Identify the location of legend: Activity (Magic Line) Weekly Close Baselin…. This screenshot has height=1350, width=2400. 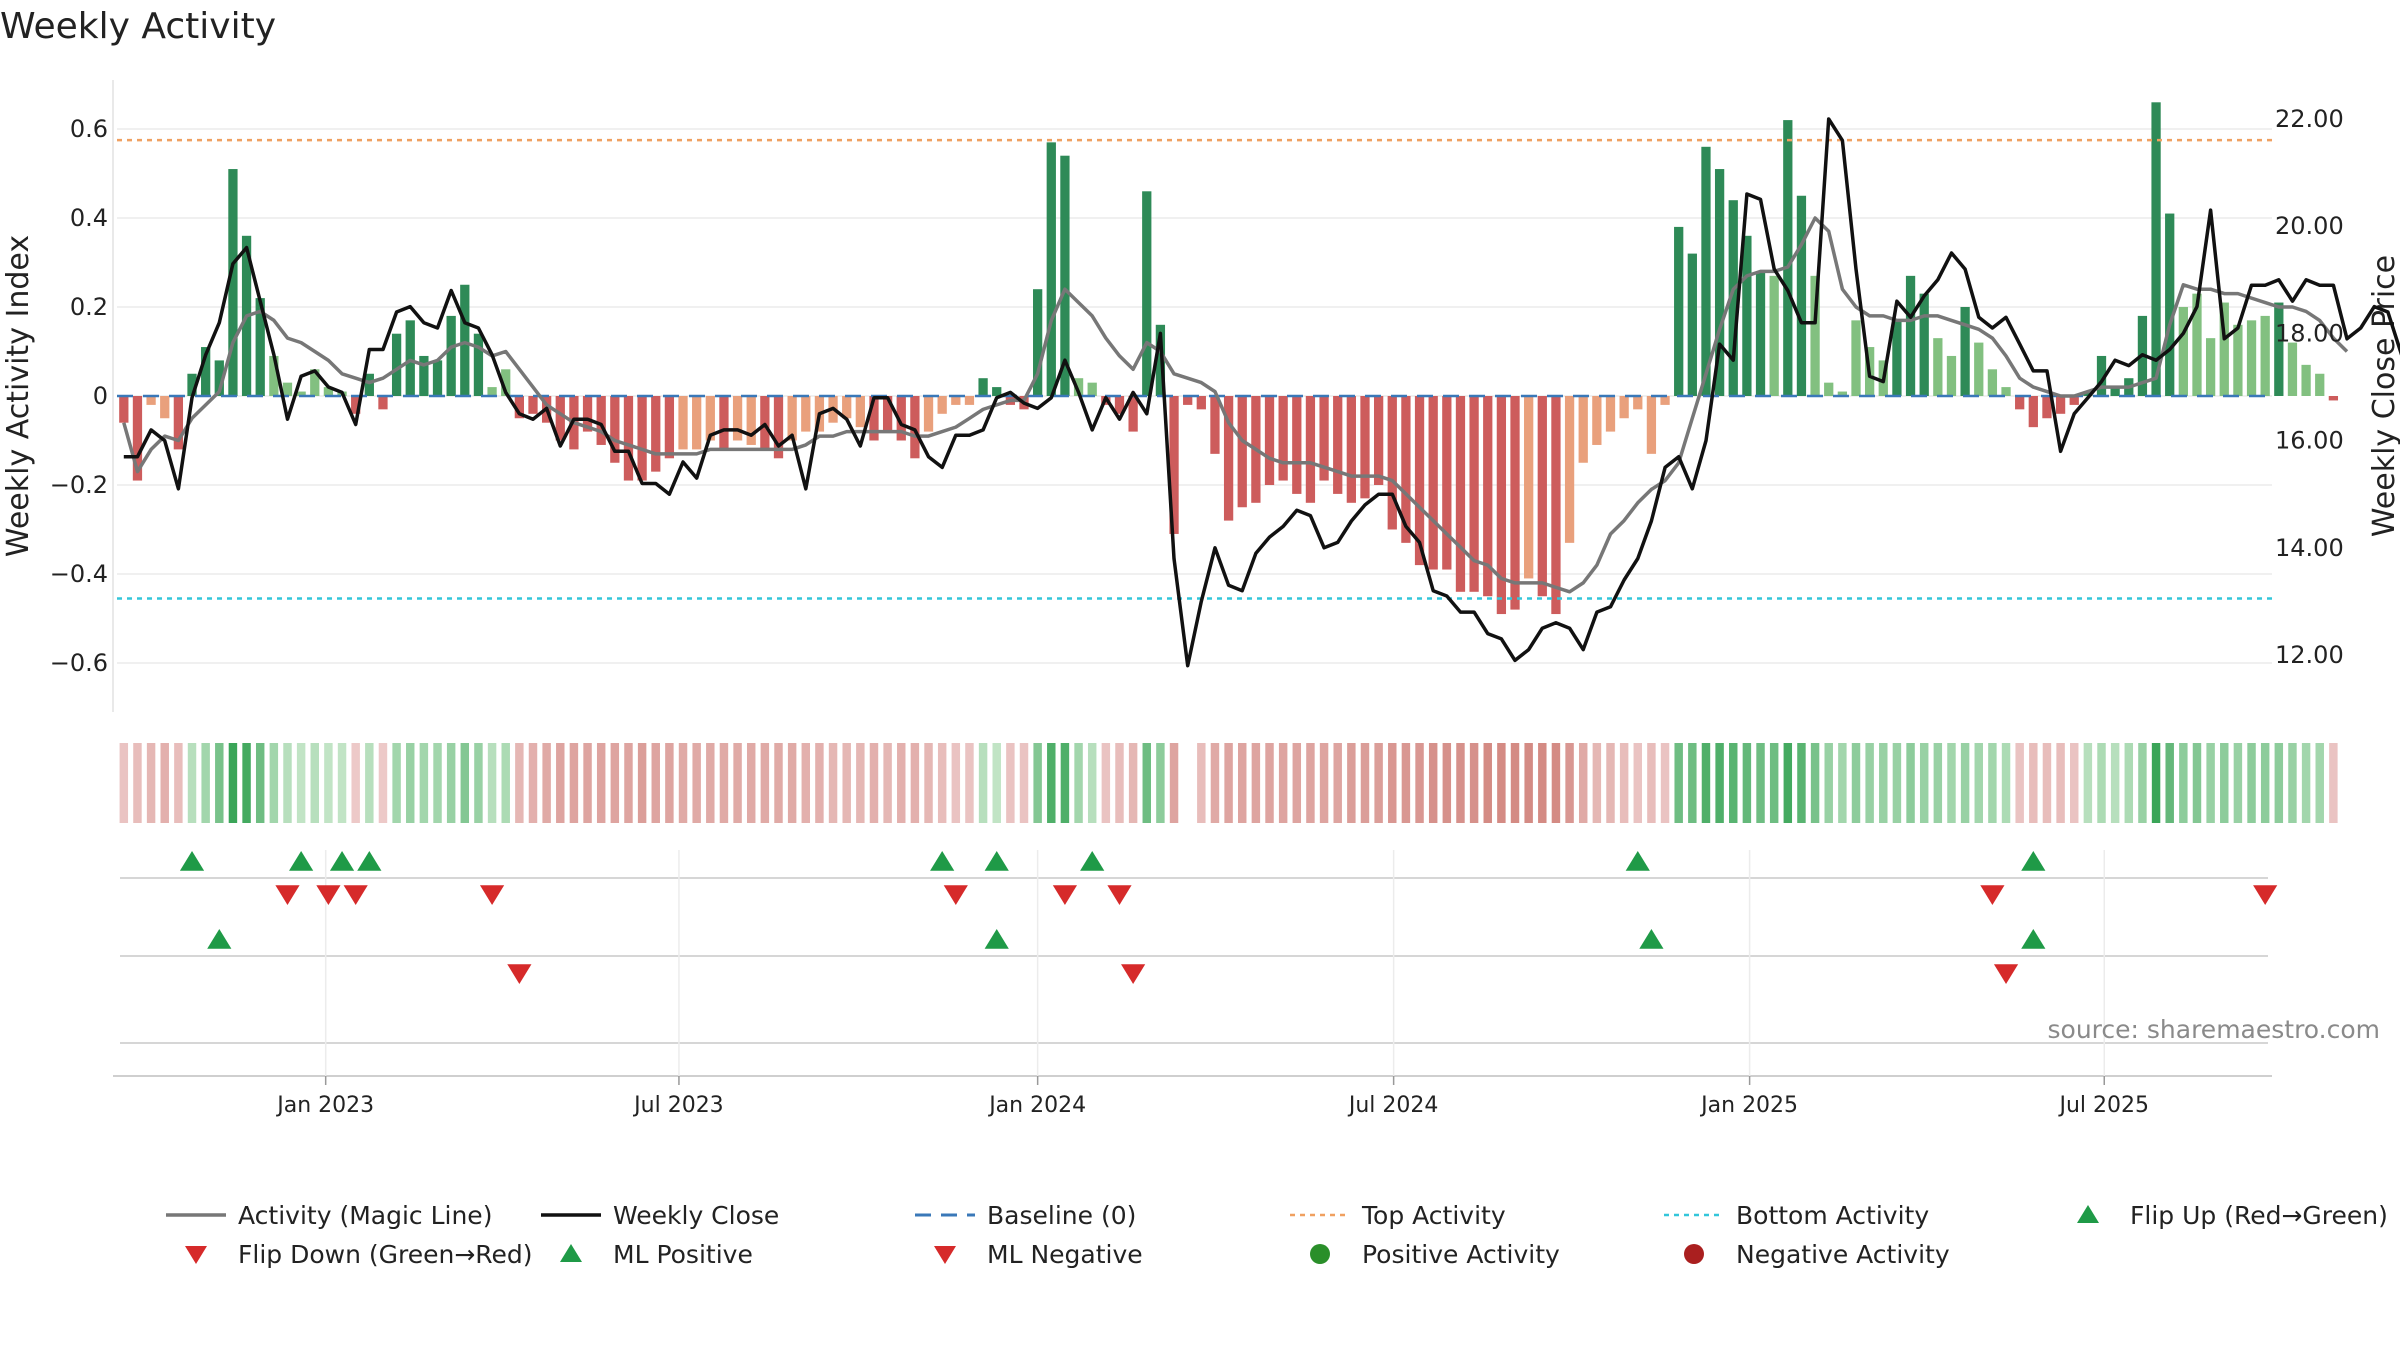
(1277, 1235).